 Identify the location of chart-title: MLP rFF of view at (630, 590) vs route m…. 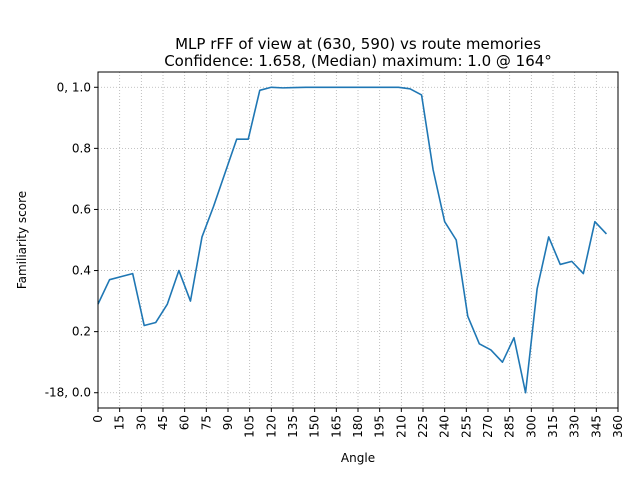
(358, 44).